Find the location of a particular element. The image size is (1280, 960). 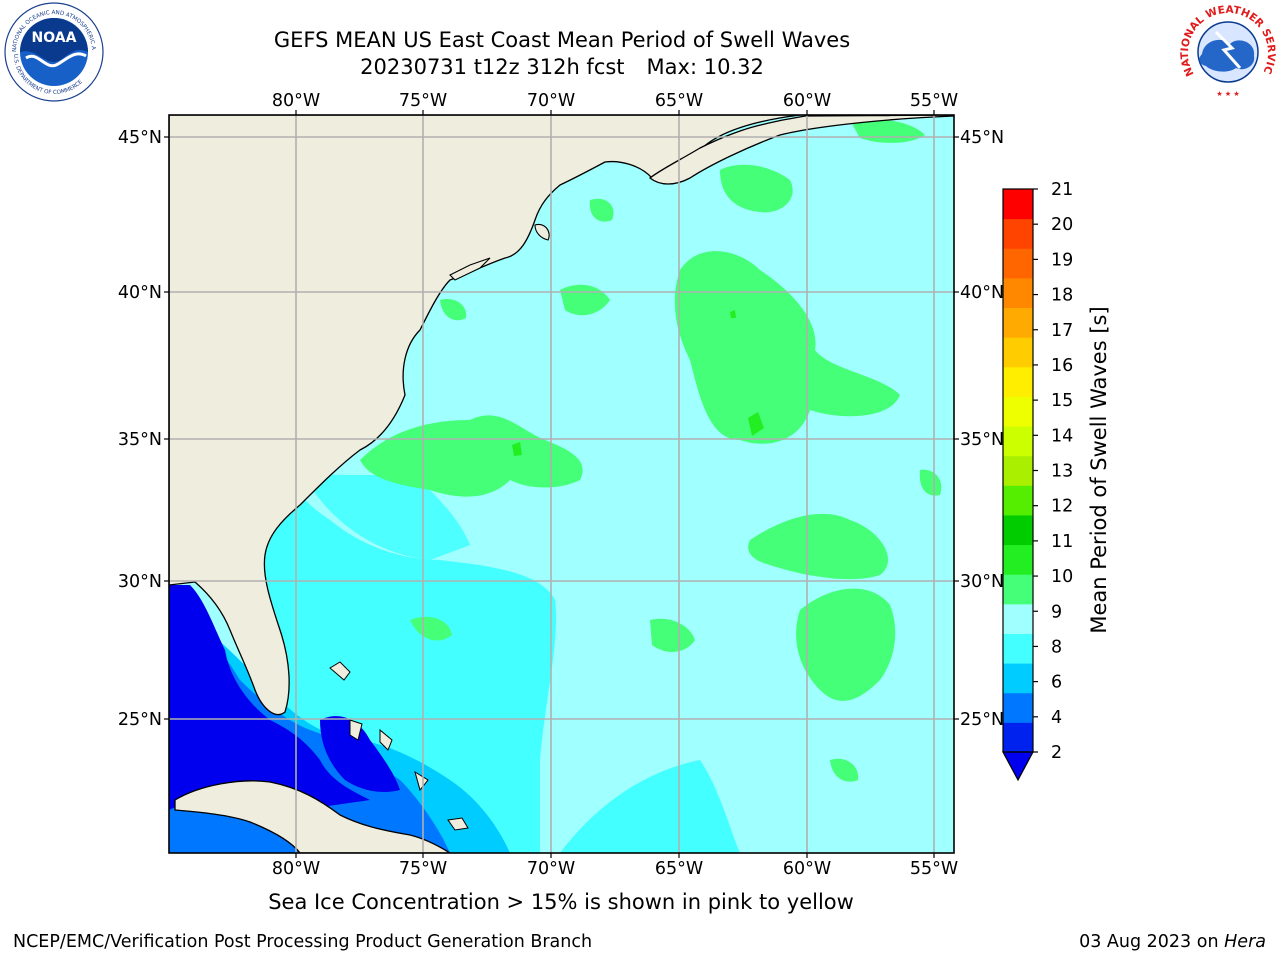

chart-subtitle: 20230731 t12z 312h fcst Max: 10.32 is located at coordinates (562, 67).